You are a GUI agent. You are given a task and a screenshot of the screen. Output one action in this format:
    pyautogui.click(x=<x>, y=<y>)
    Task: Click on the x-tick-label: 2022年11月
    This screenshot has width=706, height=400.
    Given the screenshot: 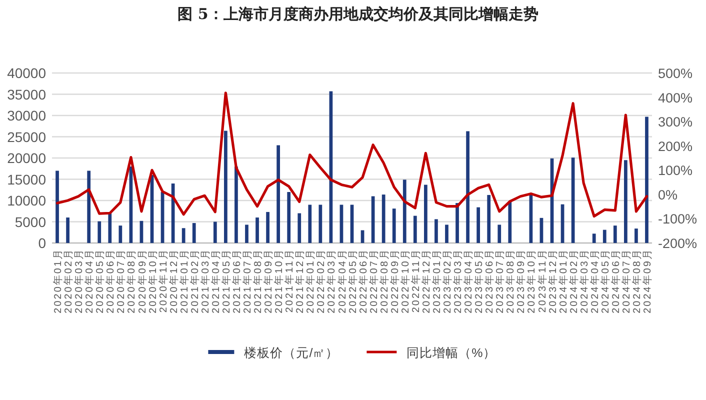 What is the action you would take?
    pyautogui.click(x=416, y=280)
    